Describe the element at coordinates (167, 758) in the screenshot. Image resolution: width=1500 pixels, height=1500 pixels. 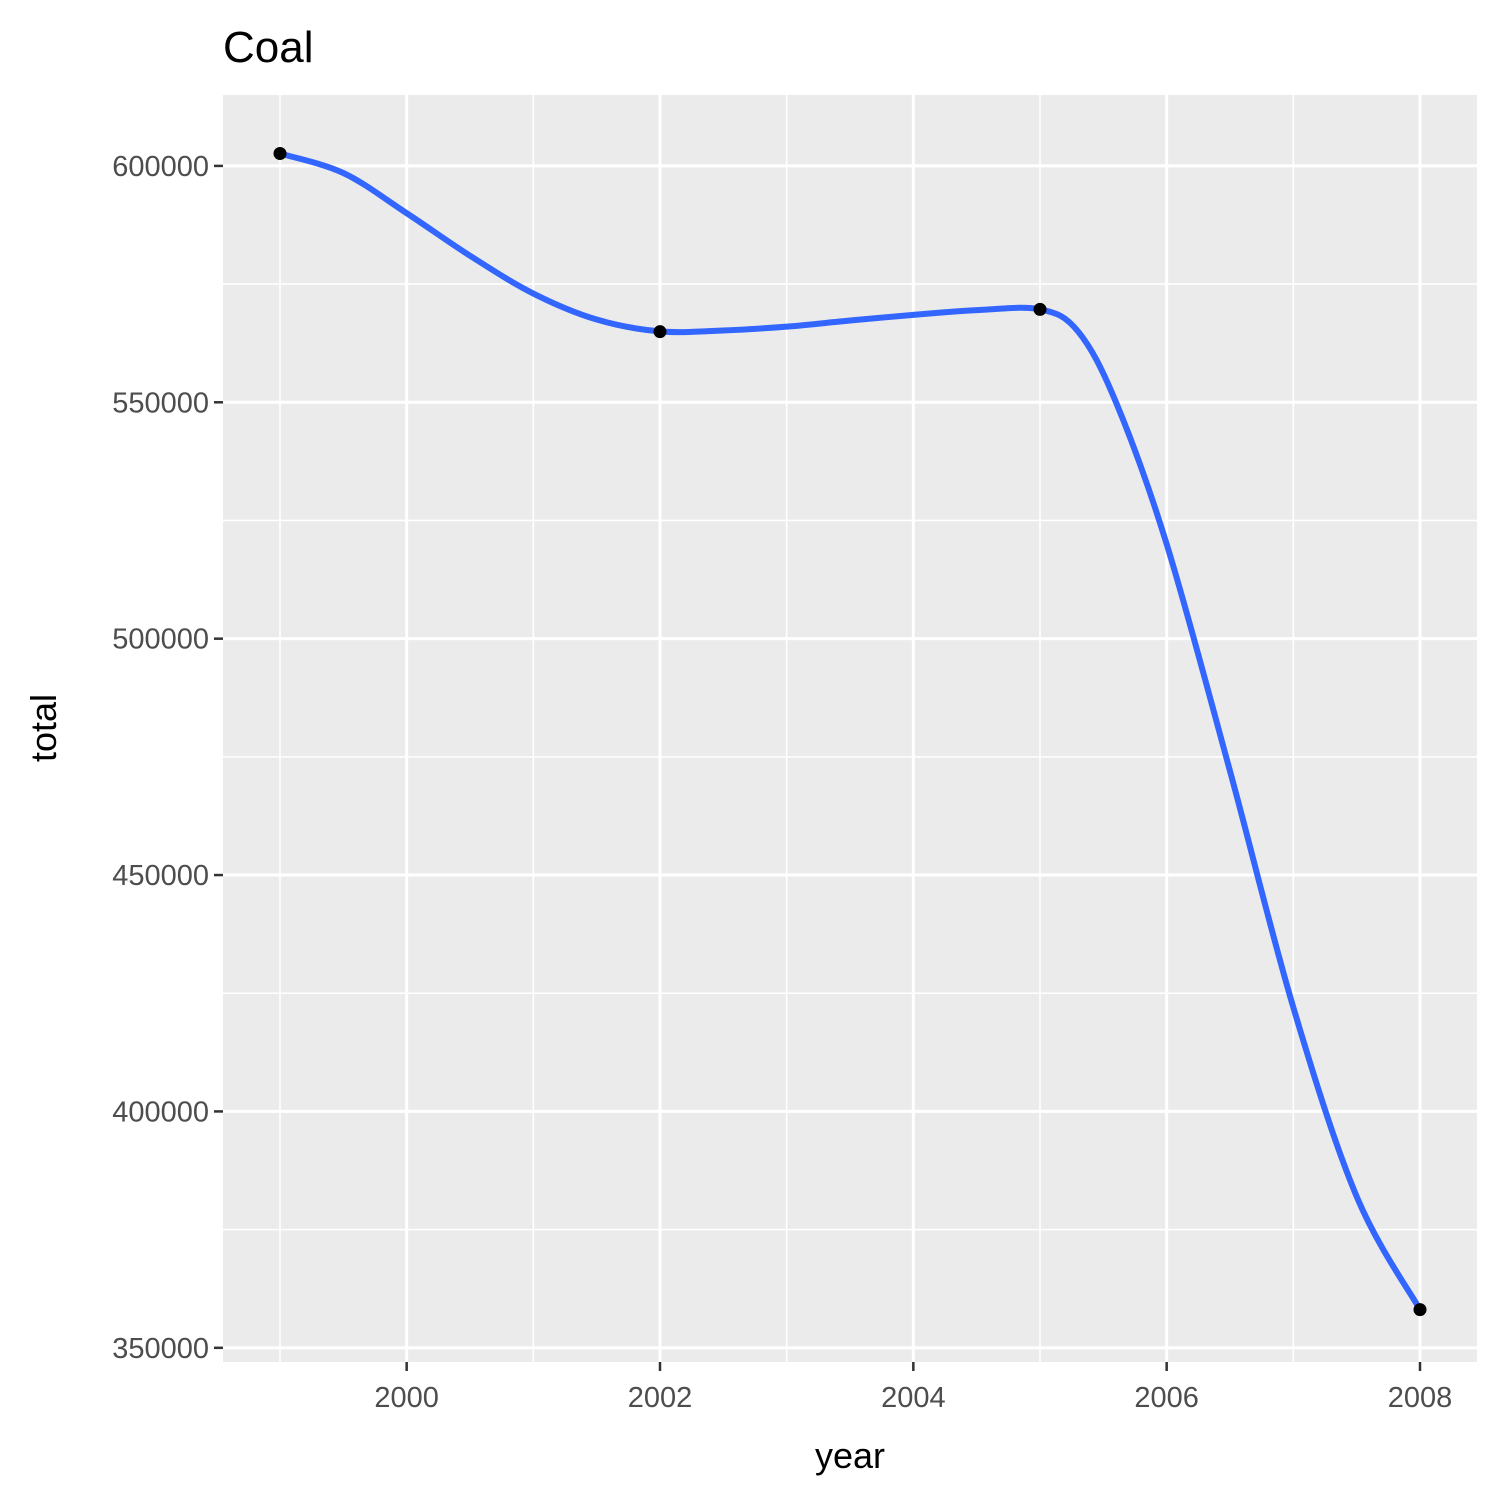
I see `y-axis: 350000 400000 450000 500000 550000 600000` at that location.